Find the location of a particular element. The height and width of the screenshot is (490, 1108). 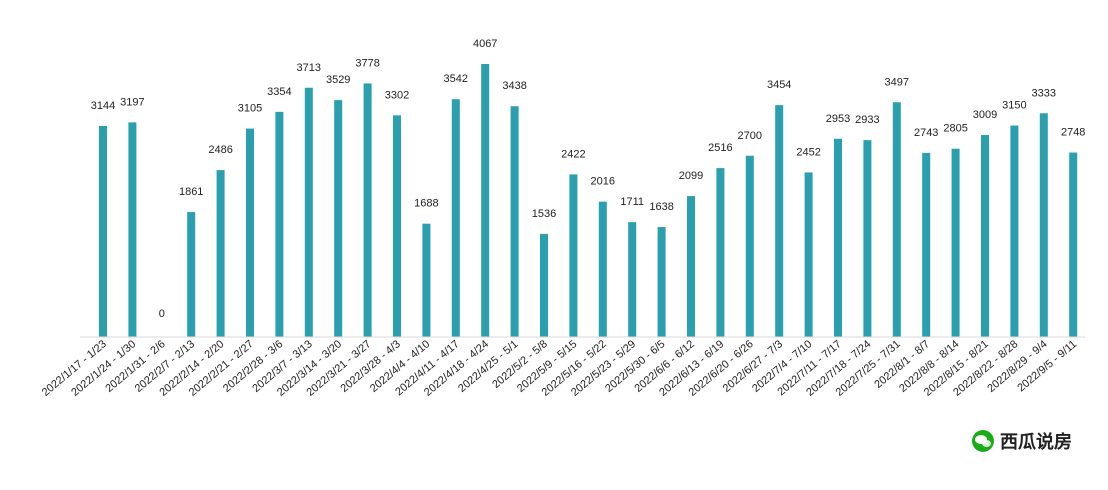

value-label-29: 2805 is located at coordinates (955, 129).